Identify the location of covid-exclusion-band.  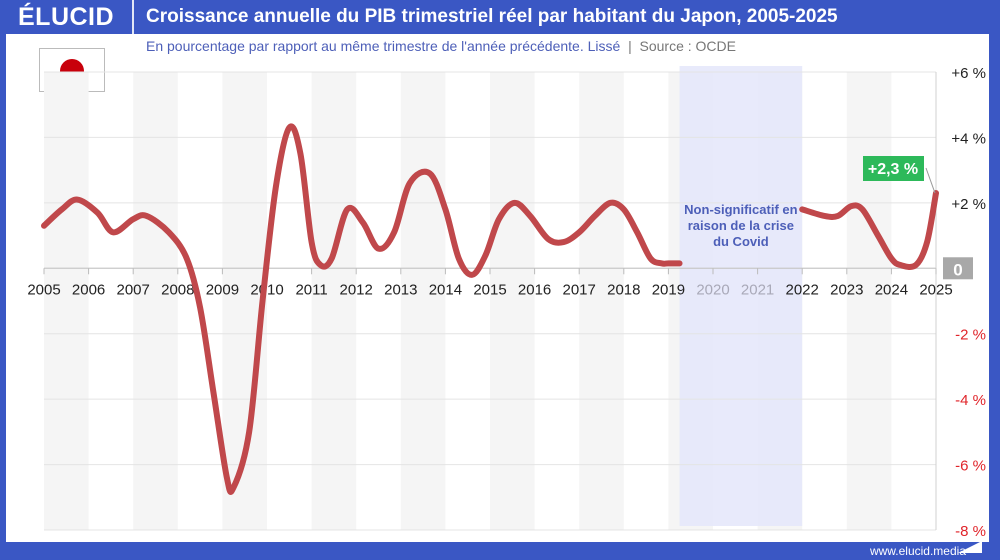
(741, 296).